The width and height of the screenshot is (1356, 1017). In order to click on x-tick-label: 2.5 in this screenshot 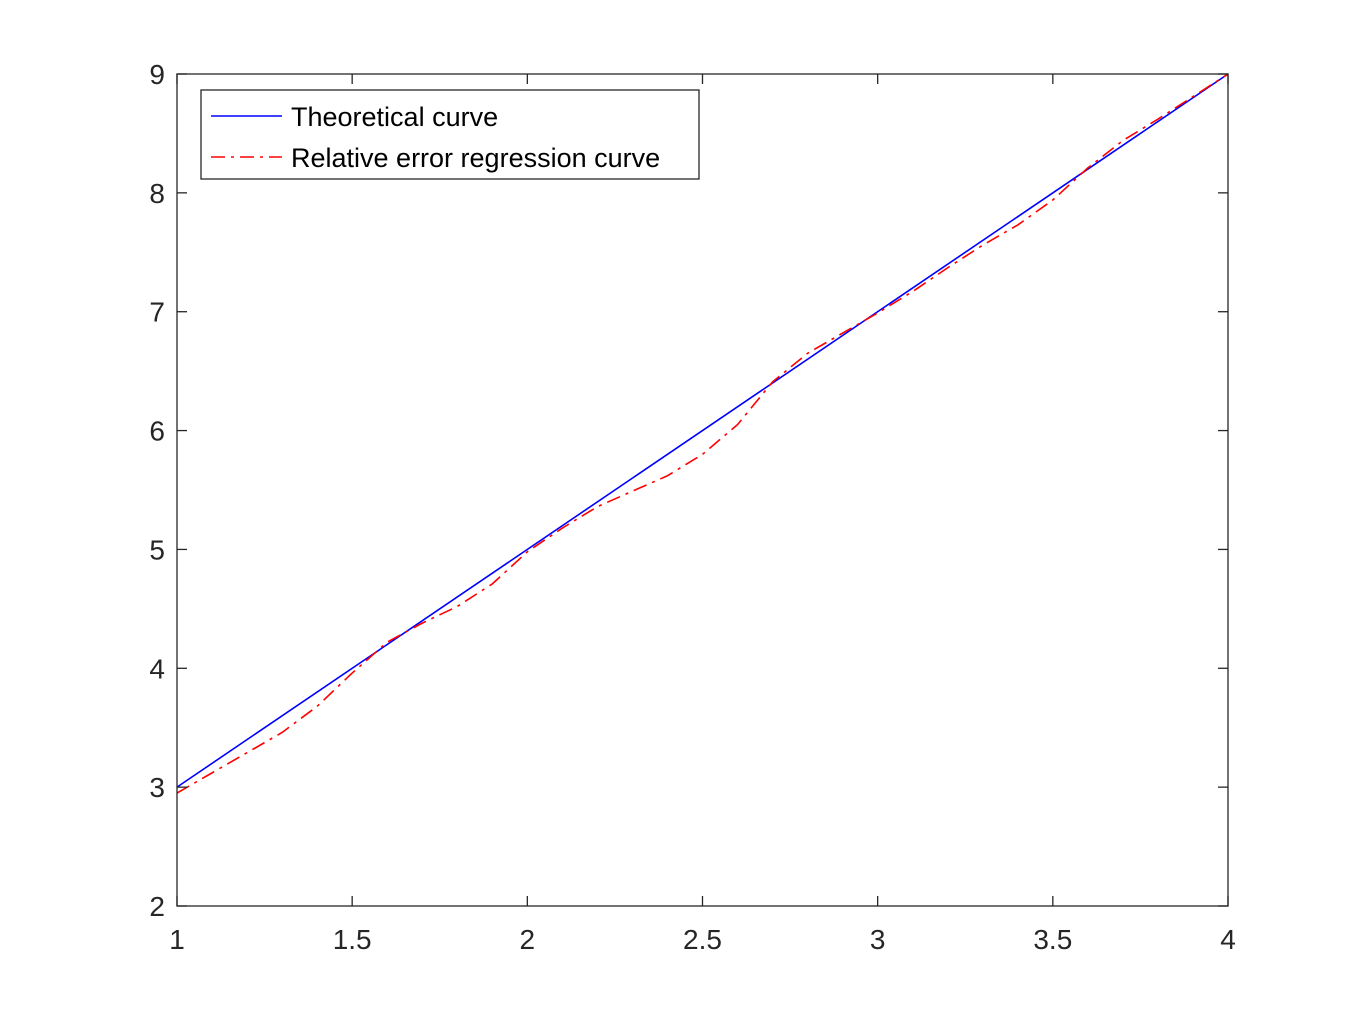, I will do `click(702, 939)`.